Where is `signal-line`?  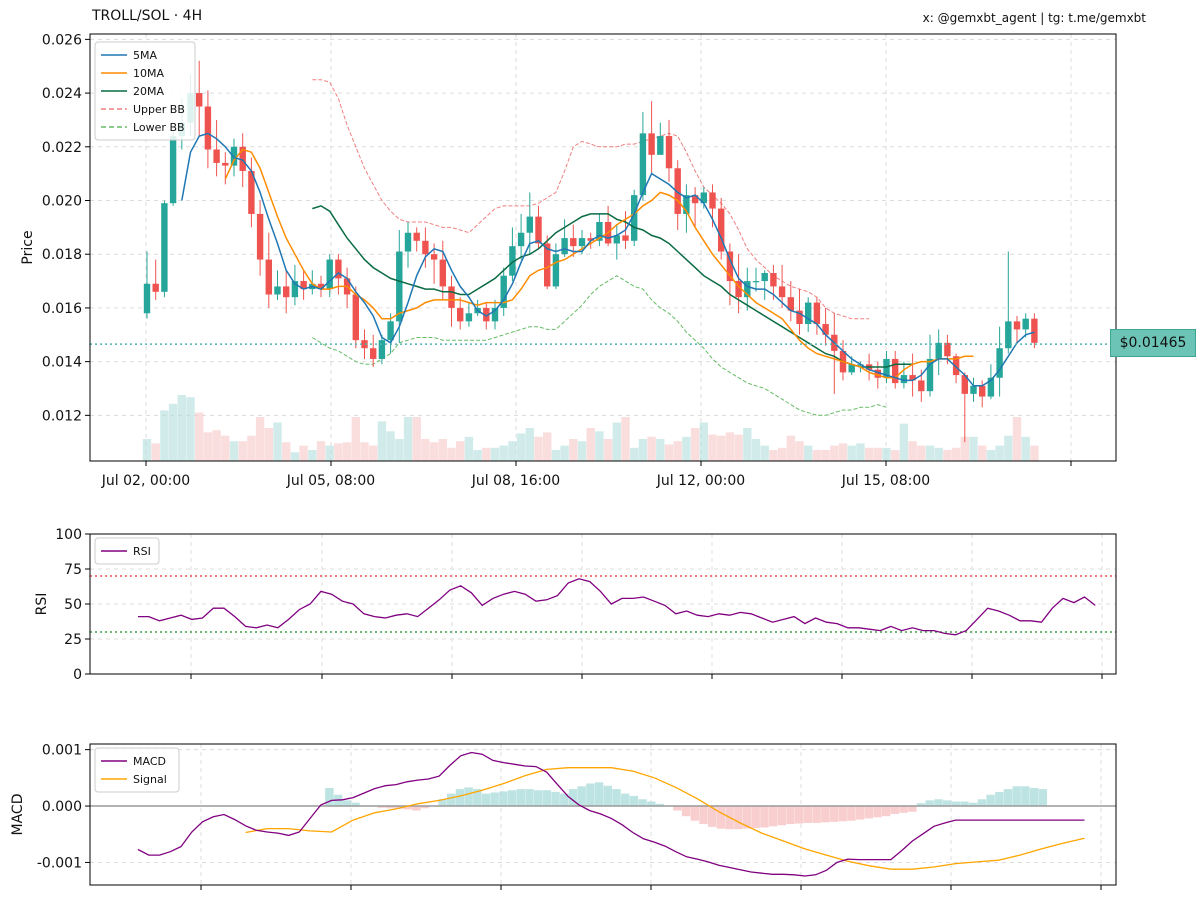 signal-line is located at coordinates (665, 818).